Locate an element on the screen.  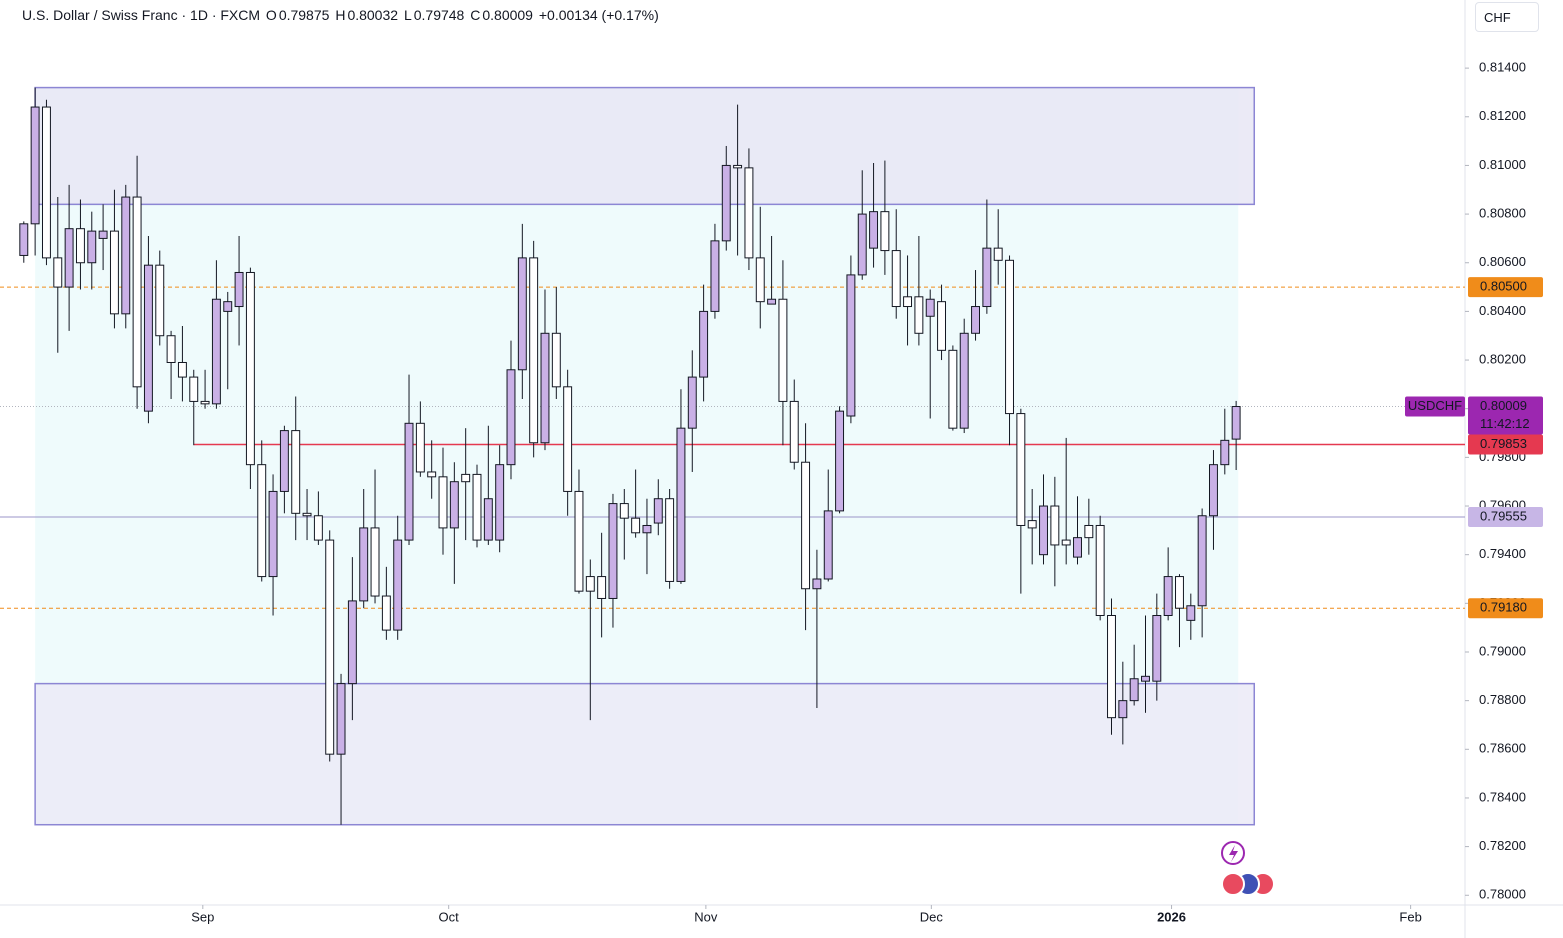
price-label: 0.79853 is located at coordinates (1503, 443).